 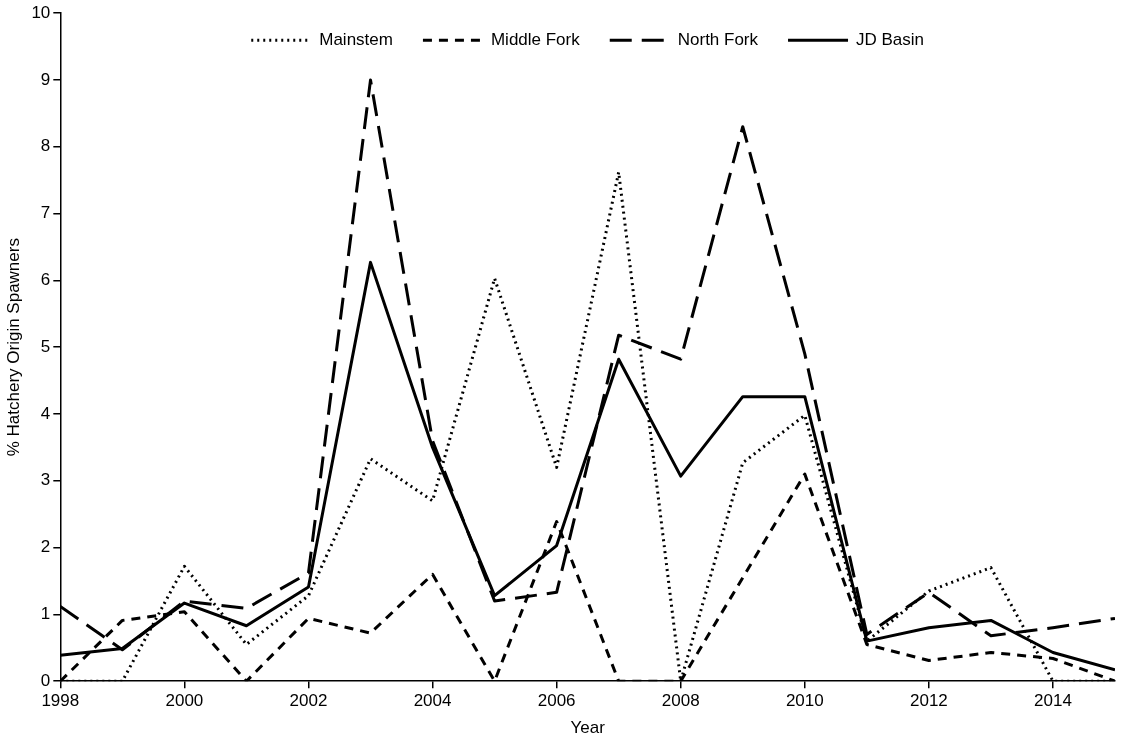 I want to click on x-tick-label: 2010, so click(x=804, y=701).